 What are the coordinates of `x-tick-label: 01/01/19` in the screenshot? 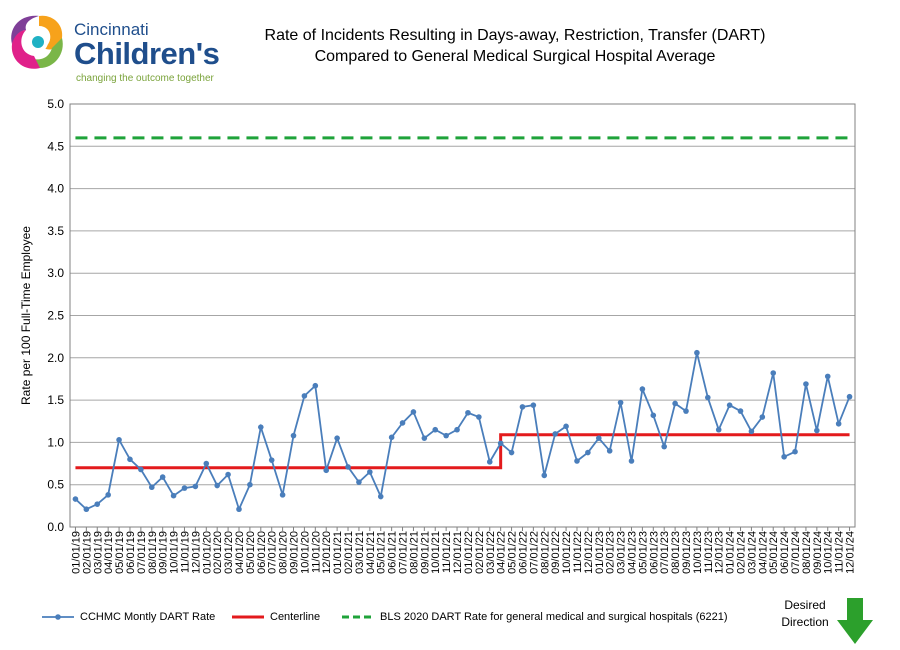 It's located at (76, 552).